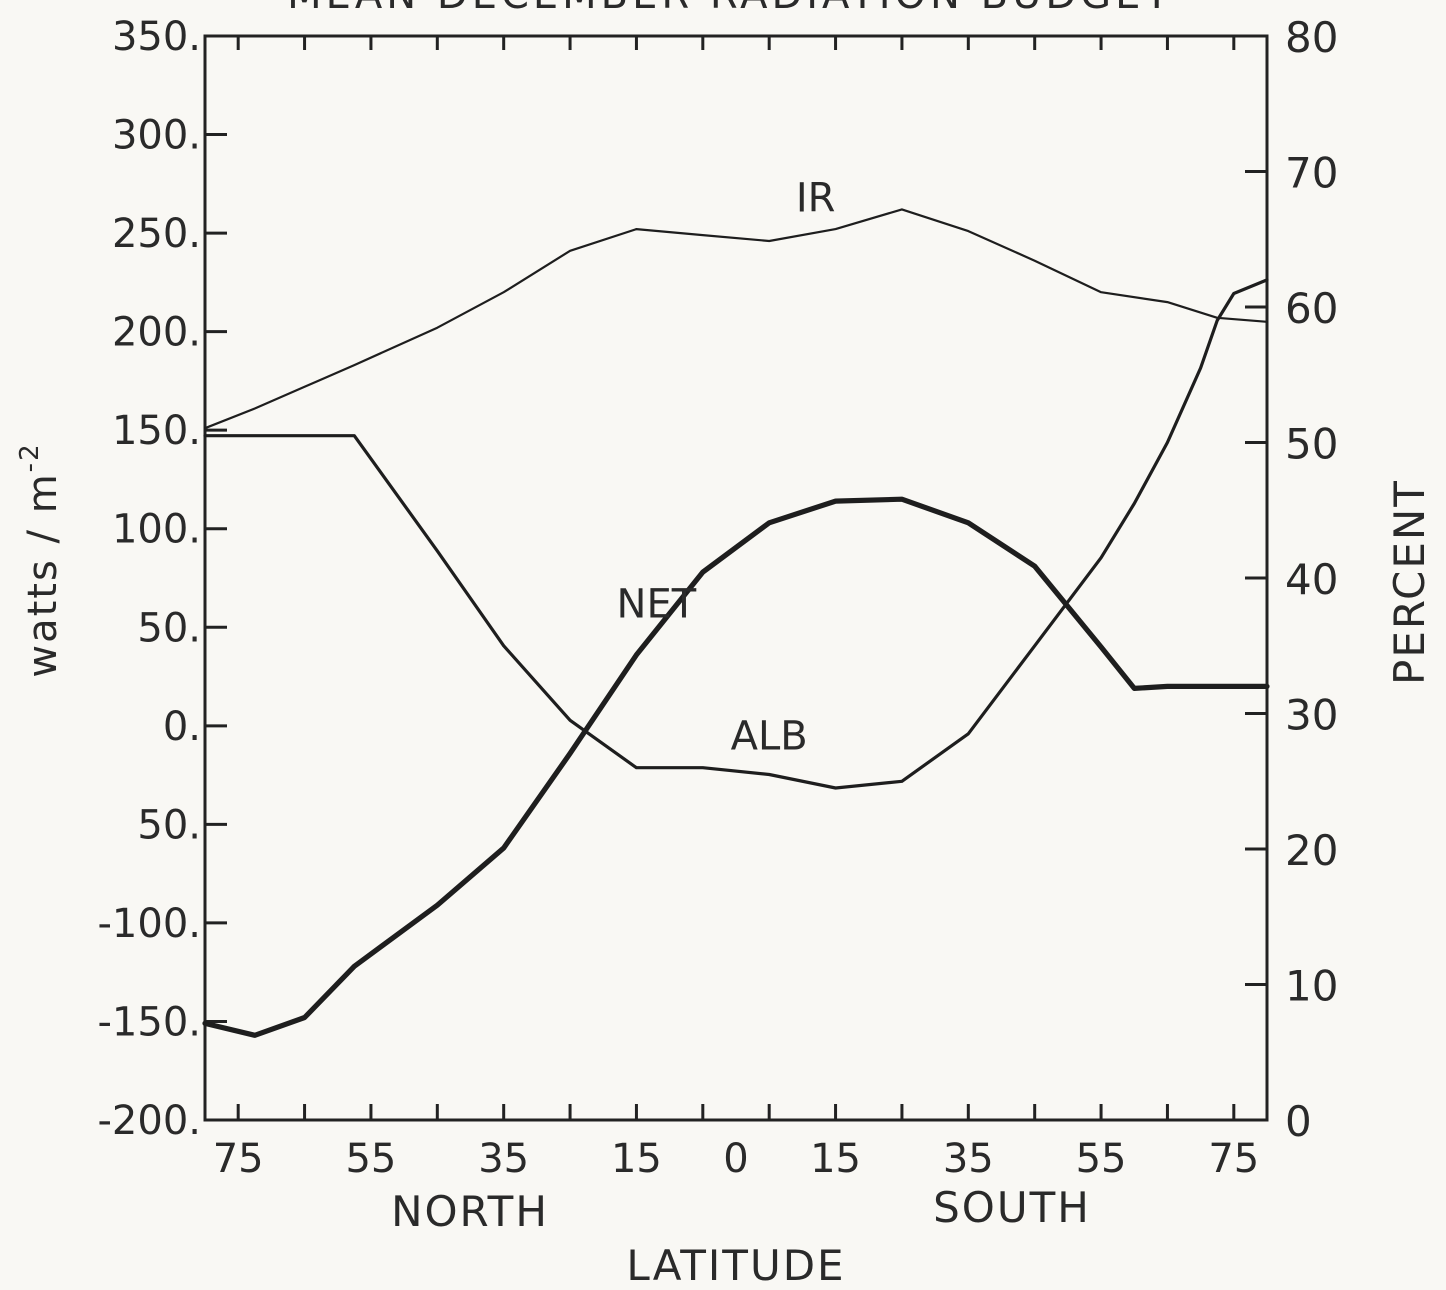 The width and height of the screenshot is (1446, 1290). I want to click on y-right-tick-label: 70, so click(1311, 173).